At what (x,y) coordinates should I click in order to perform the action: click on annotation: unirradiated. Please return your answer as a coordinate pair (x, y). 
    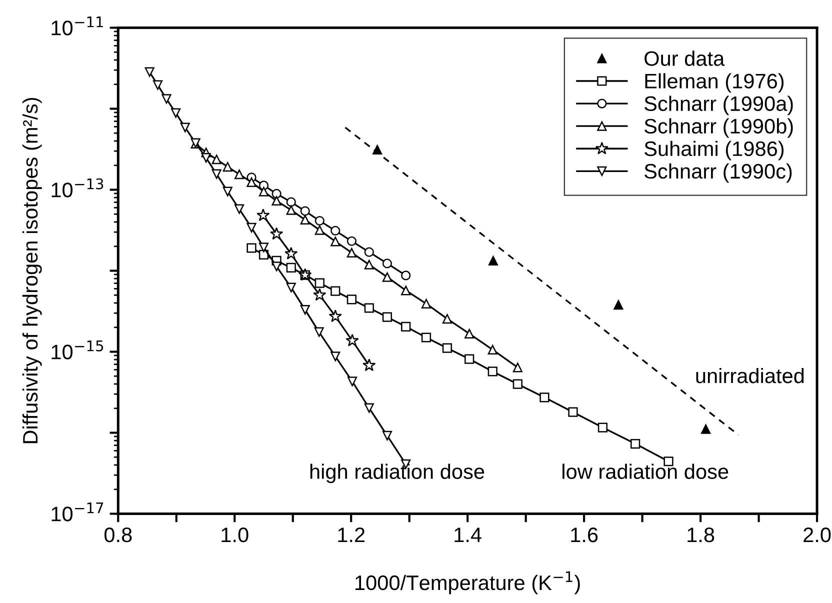
    Looking at the image, I should click on (750, 376).